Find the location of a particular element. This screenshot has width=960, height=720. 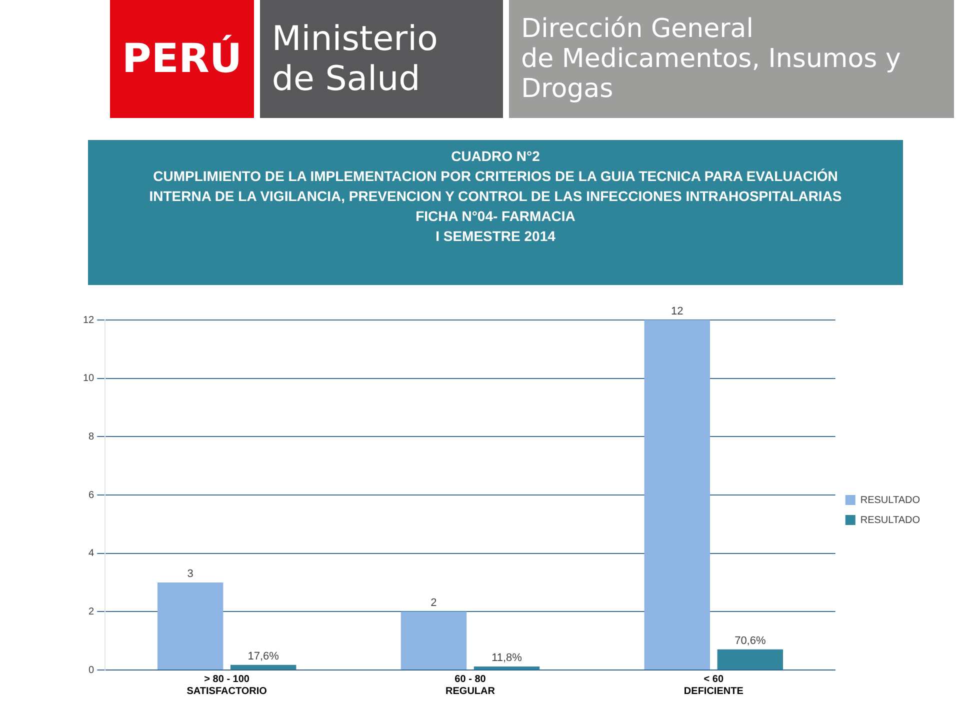

y-tick-label: 8 is located at coordinates (91, 436).